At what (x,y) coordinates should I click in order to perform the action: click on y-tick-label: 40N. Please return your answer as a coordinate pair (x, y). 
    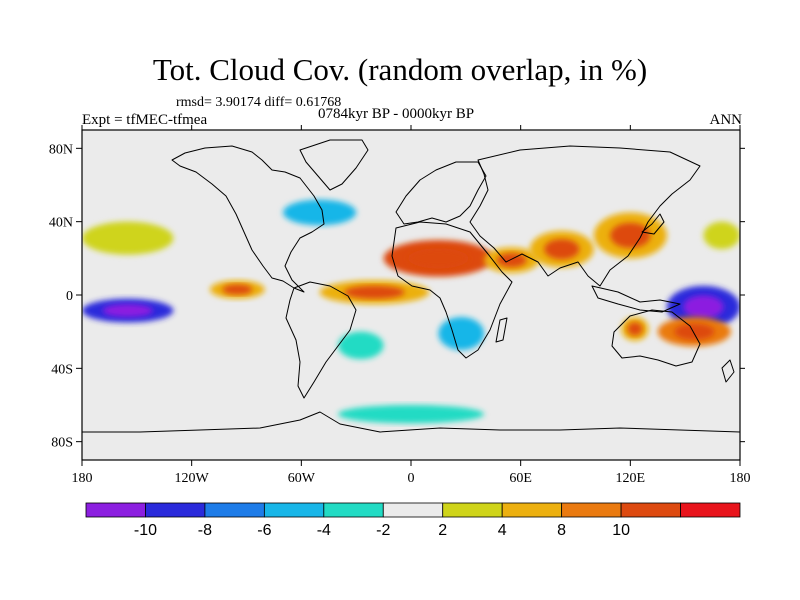
    Looking at the image, I should click on (61, 223).